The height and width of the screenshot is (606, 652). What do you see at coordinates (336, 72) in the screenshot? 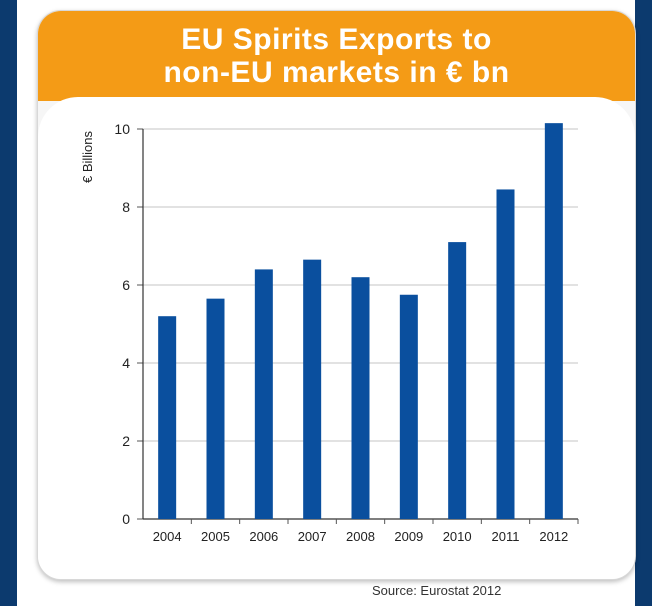
I see `chart-title-line-2: non-EU markets in € bn` at bounding box center [336, 72].